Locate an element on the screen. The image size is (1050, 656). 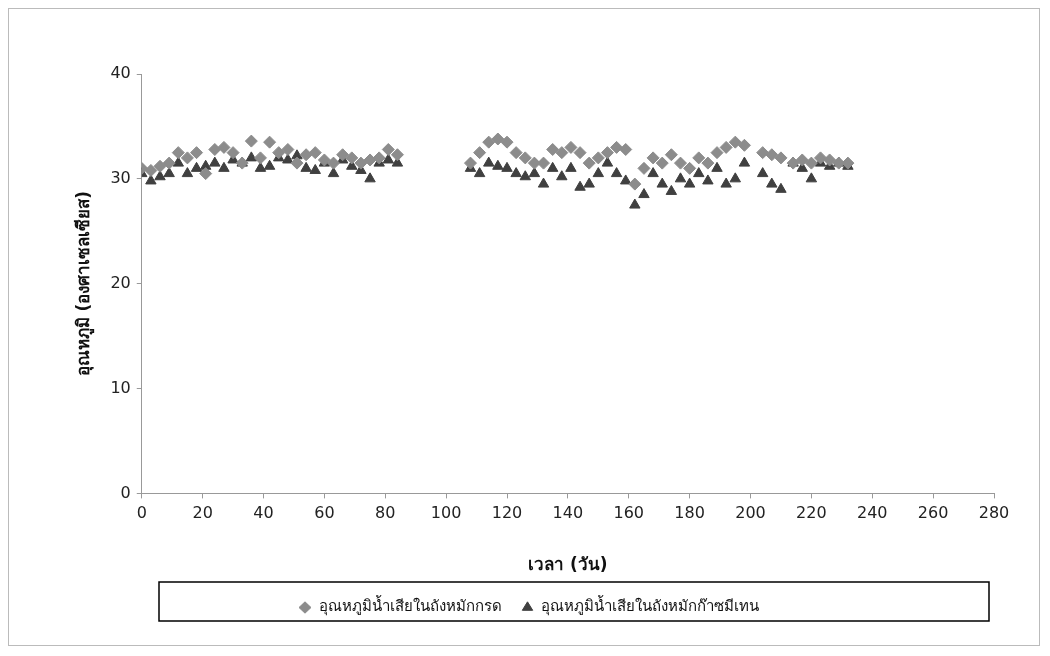
x-tick-label: 0 is located at coordinates (141, 513).